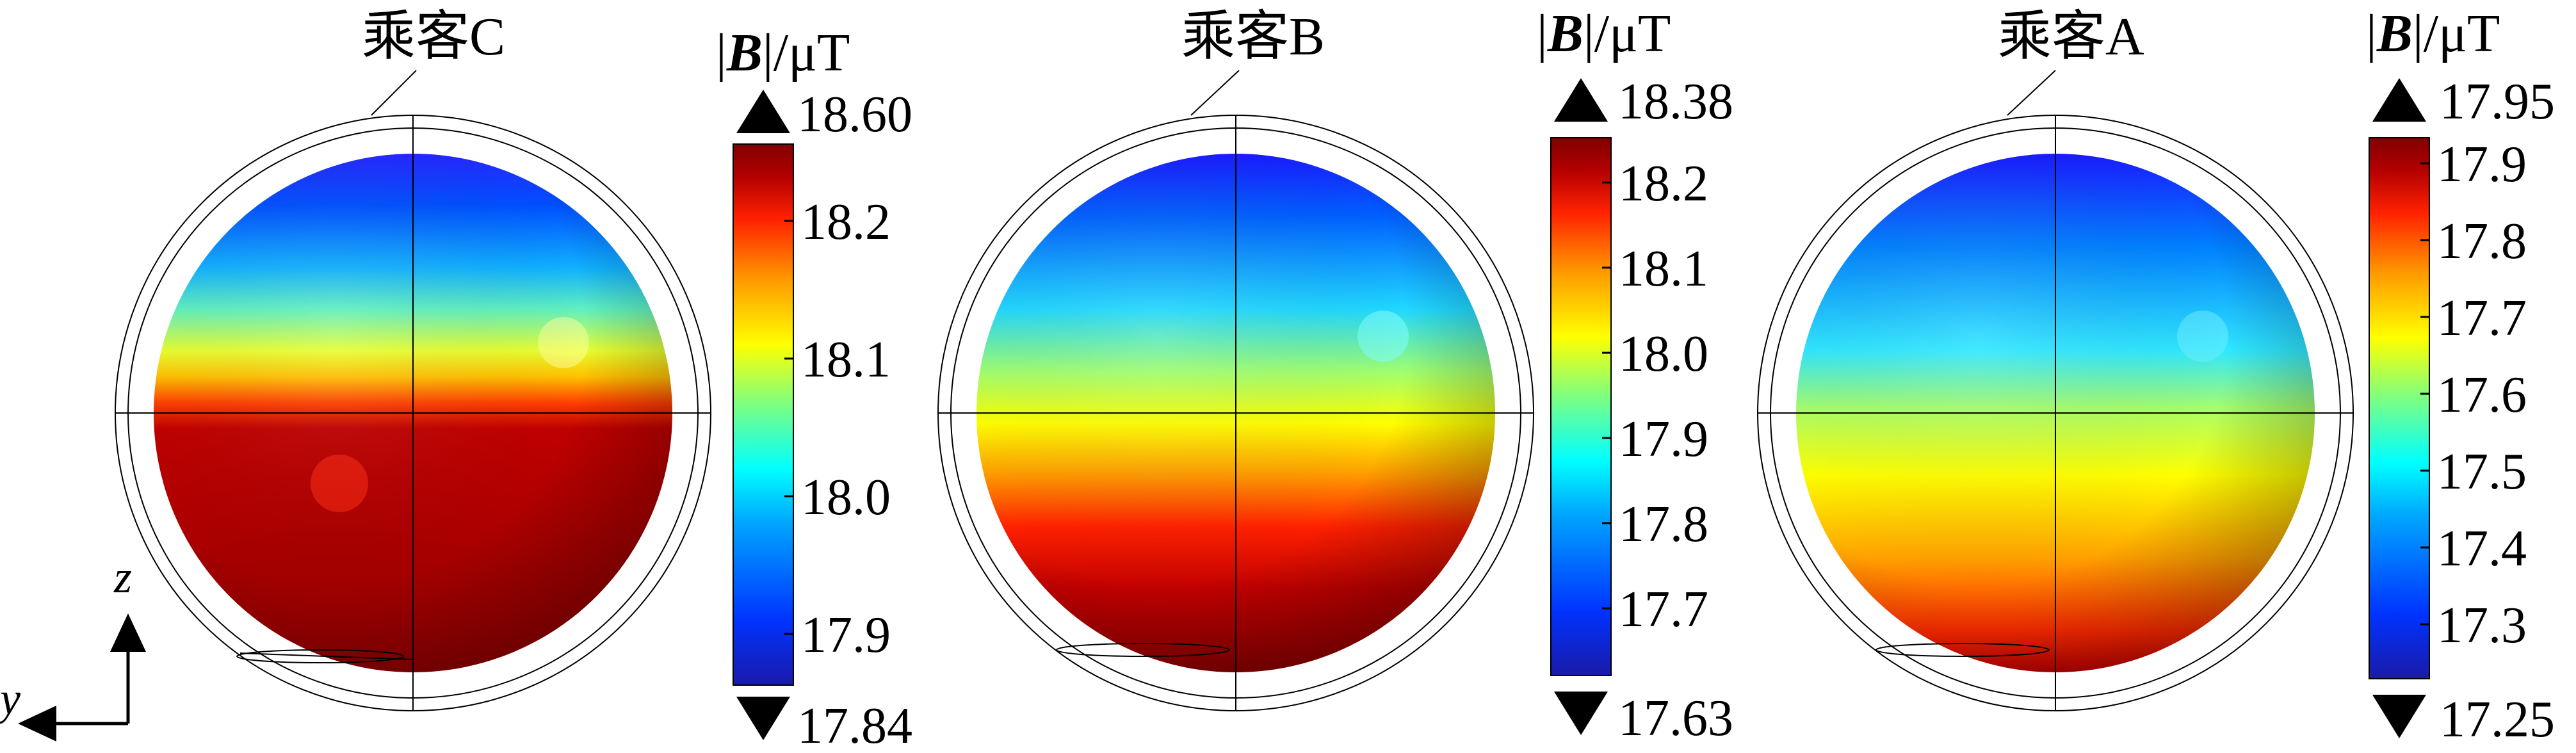 Image resolution: width=2576 pixels, height=753 pixels. Describe the element at coordinates (10, 698) in the screenshot. I see `y-axis-label: y` at that location.